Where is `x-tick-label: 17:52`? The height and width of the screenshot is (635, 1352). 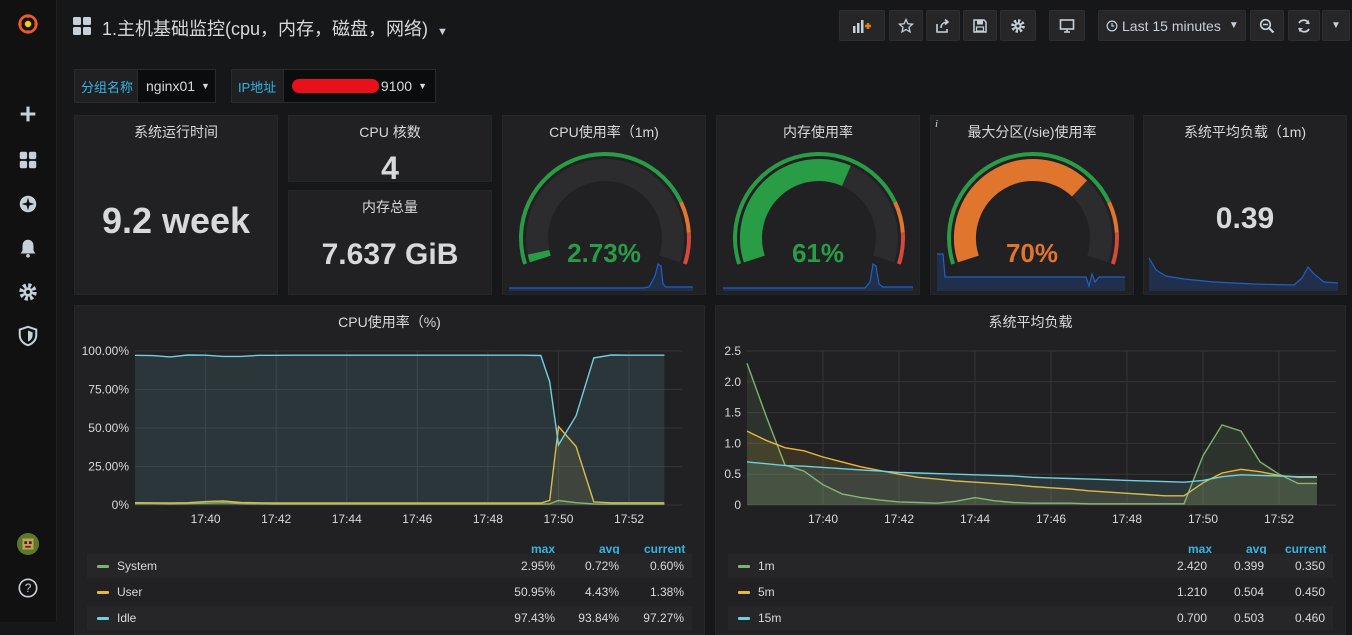 x-tick-label: 17:52 is located at coordinates (1279, 519).